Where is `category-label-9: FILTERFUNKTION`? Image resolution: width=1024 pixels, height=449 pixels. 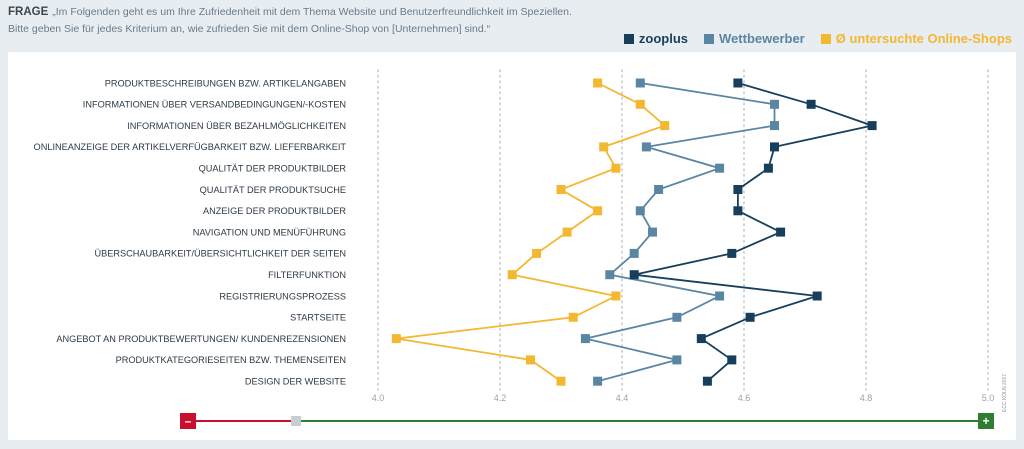
category-label-9: FILTERFUNKTION is located at coordinates (307, 275).